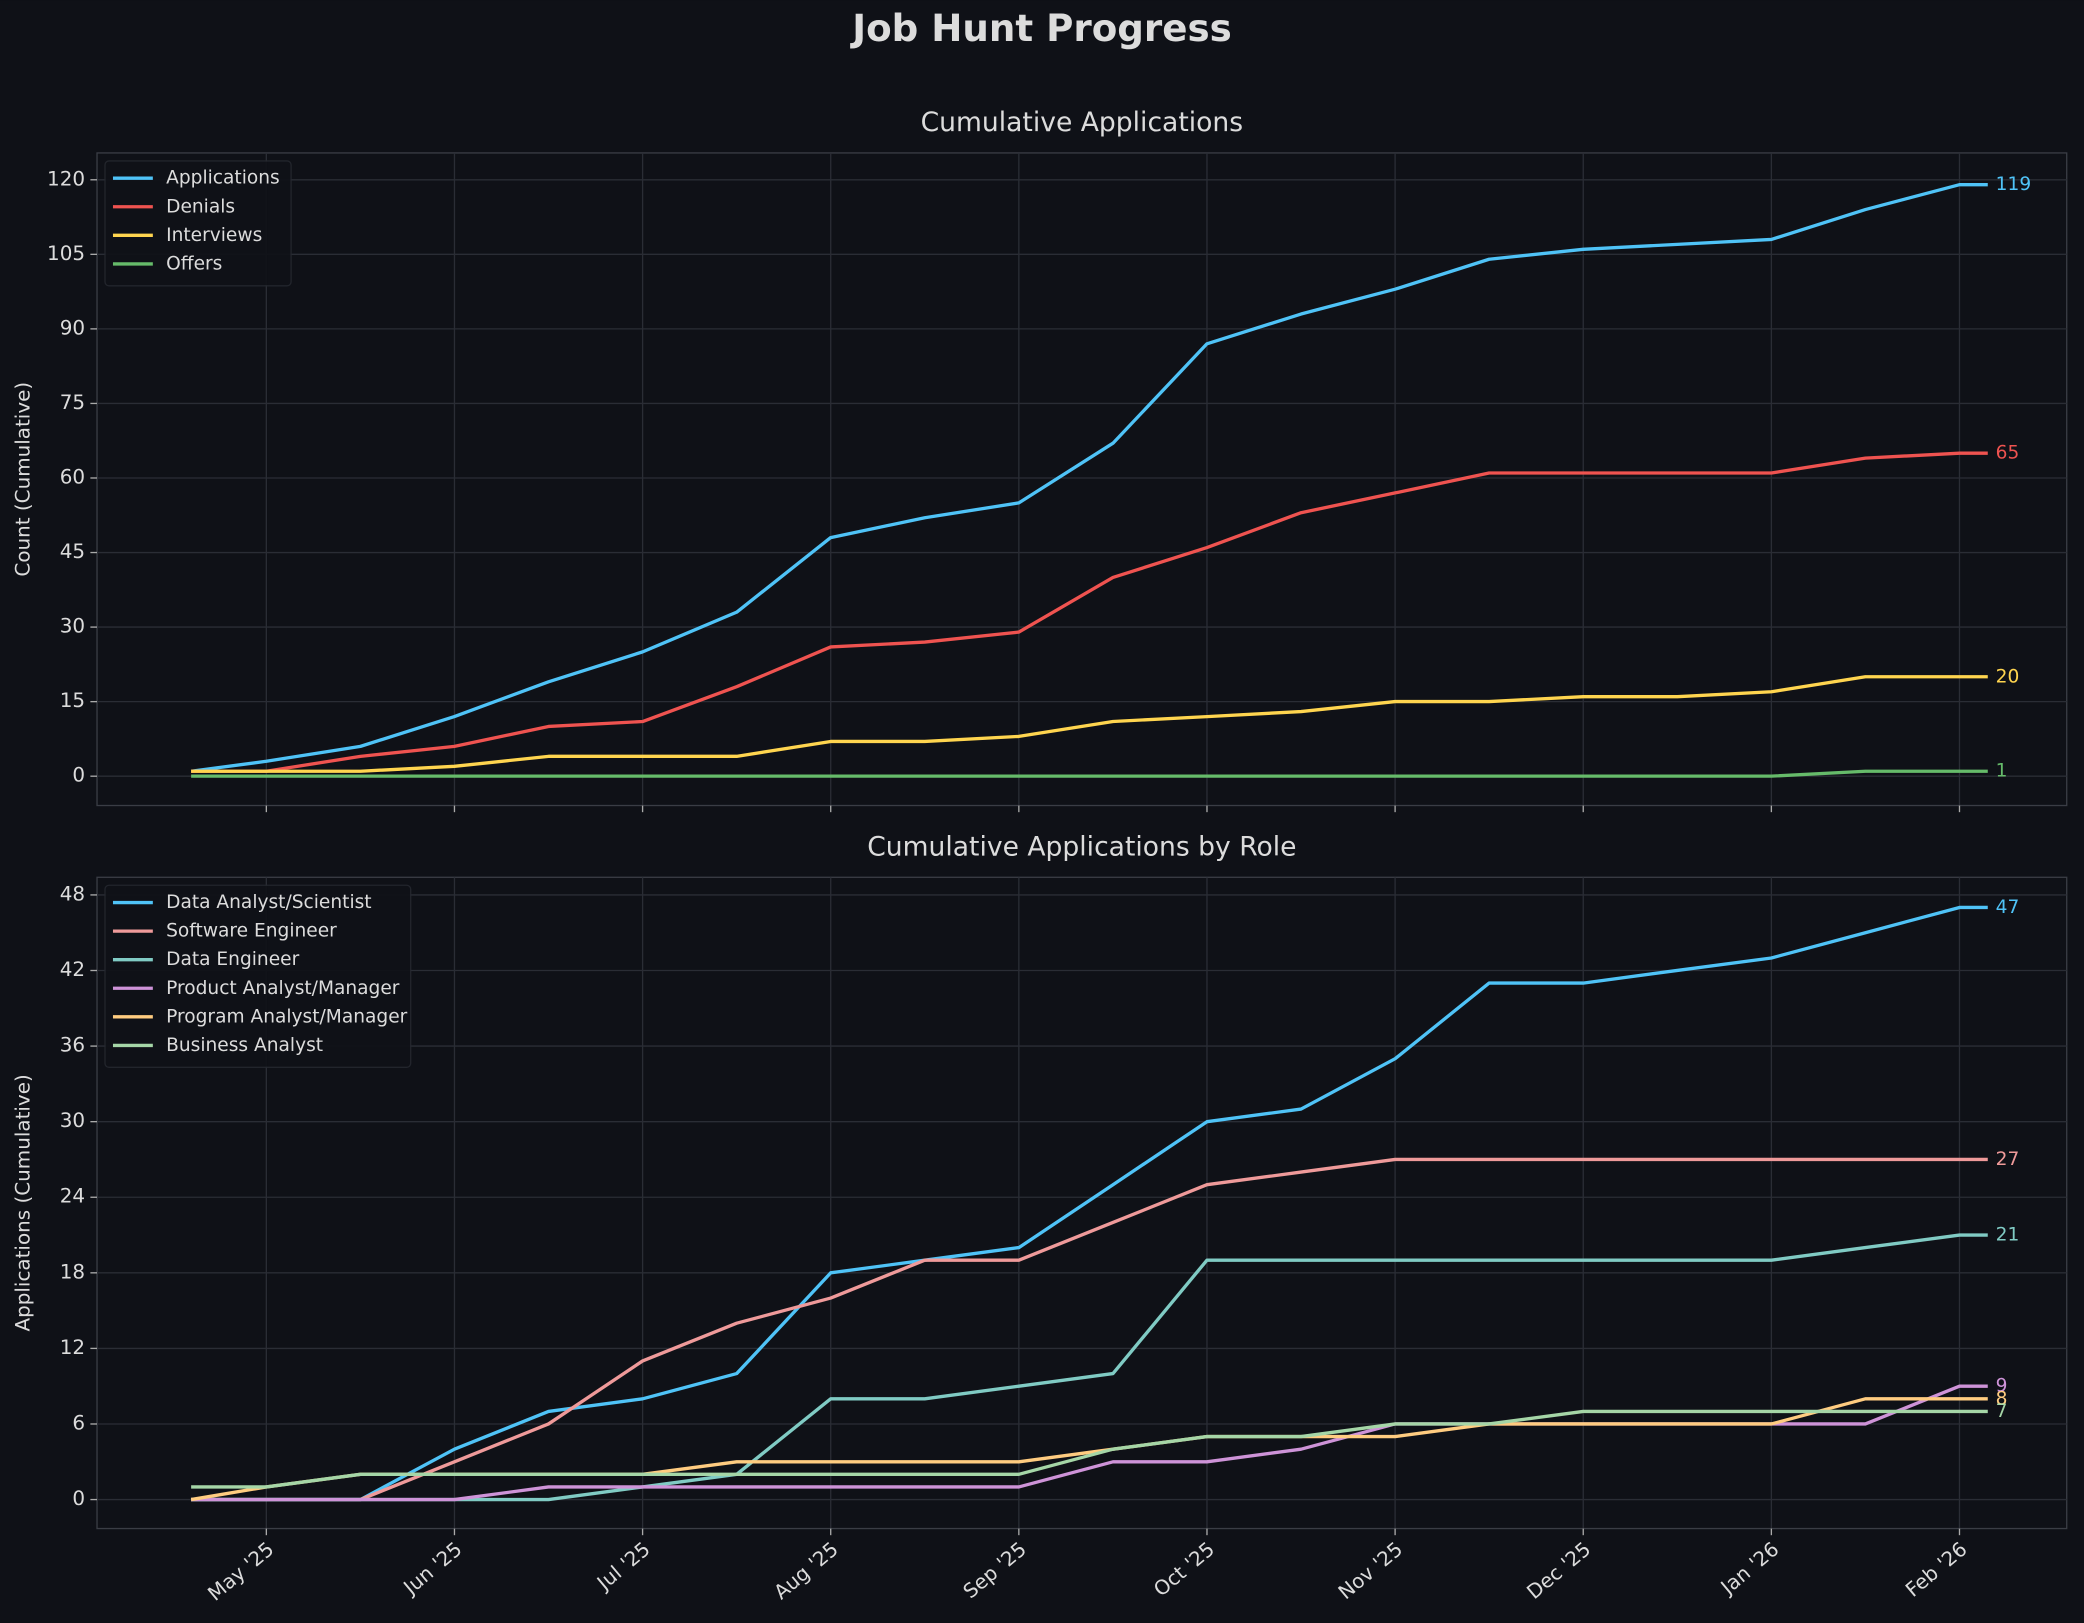  What do you see at coordinates (66, 253) in the screenshot?
I see `y-tick-label: 105` at bounding box center [66, 253].